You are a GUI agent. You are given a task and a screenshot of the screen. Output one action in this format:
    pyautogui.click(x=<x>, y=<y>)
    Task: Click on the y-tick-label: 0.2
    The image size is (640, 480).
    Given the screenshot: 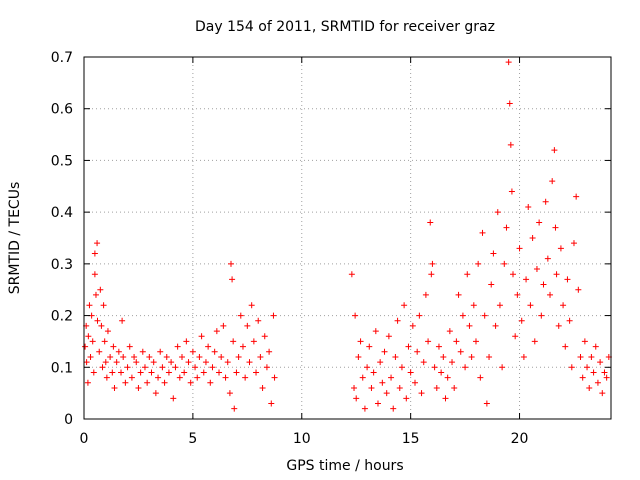 What is the action you would take?
    pyautogui.click(x=62, y=317)
    